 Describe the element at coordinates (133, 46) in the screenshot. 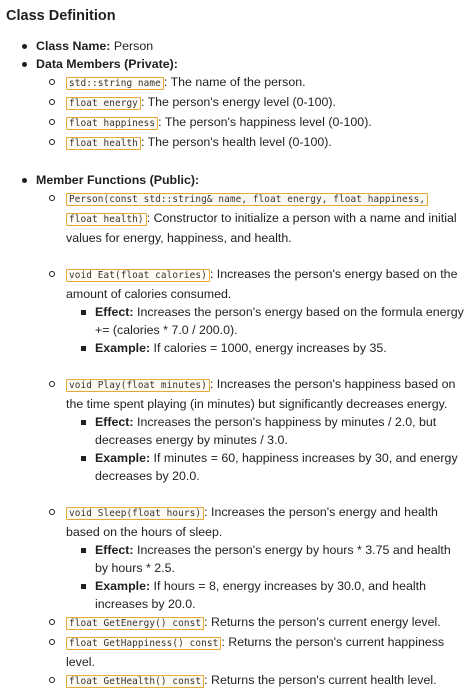

I see `class-name-value: Person` at that location.